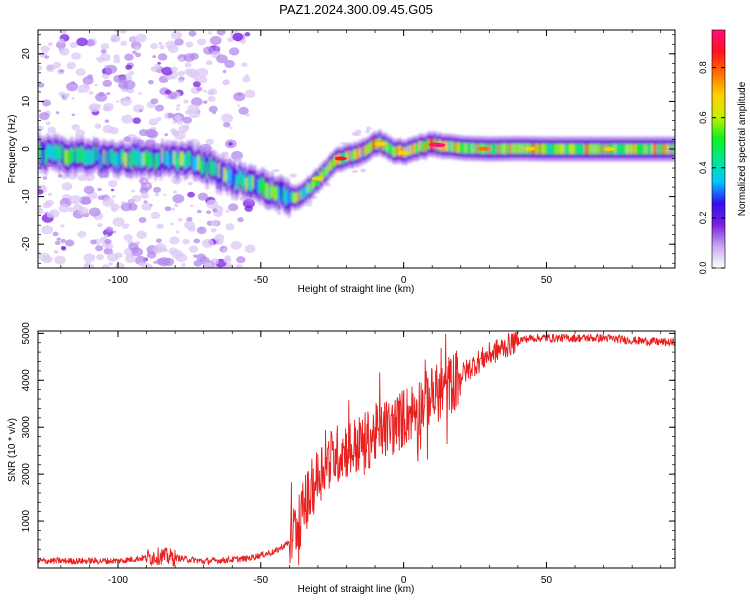 The width and height of the screenshot is (750, 600). Describe the element at coordinates (547, 580) in the screenshot. I see `snr-x-tick-label: 50` at that location.